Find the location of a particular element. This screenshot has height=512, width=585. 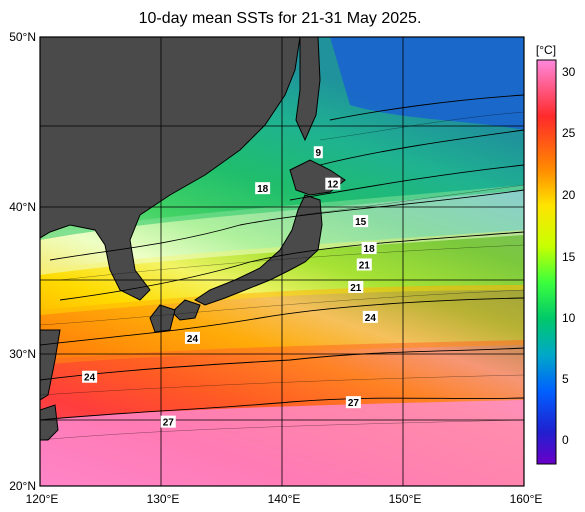

contour-label: 12 is located at coordinates (333, 185).